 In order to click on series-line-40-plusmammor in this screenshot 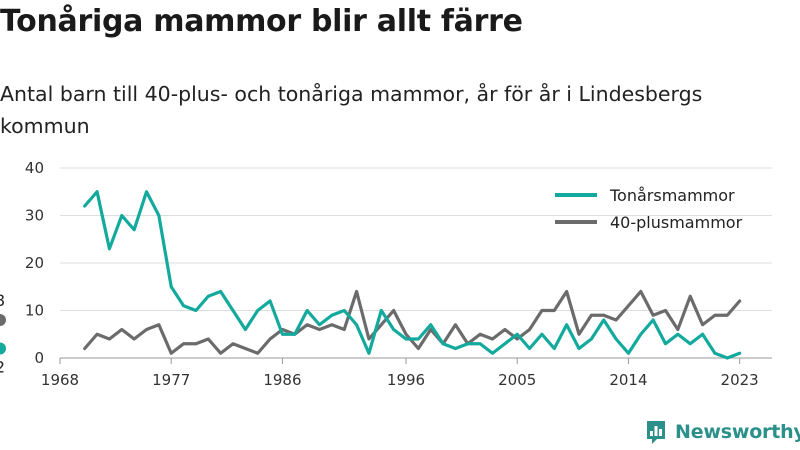, I will do `click(412, 322)`.